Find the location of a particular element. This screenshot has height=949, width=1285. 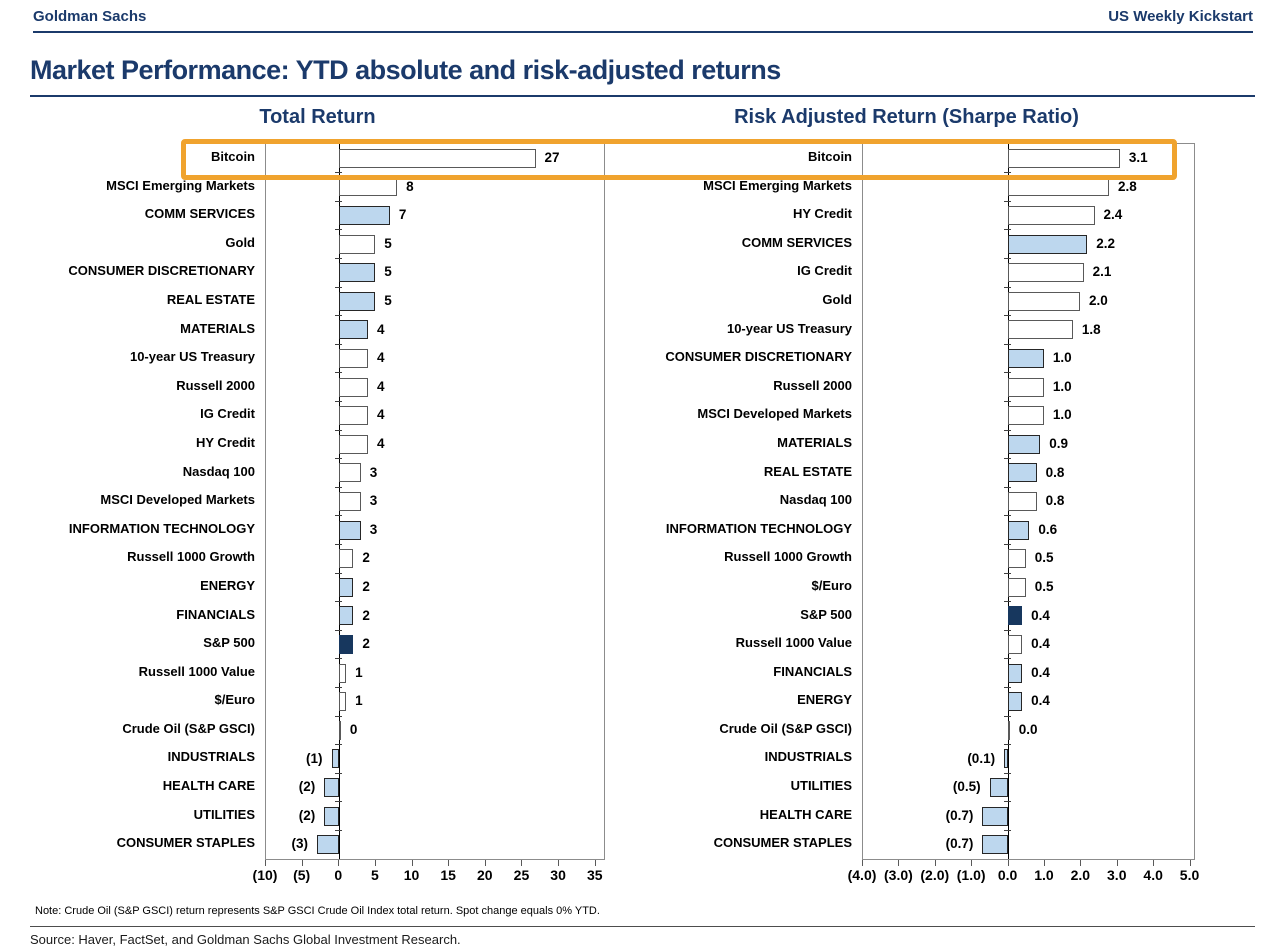

value-label: 2.1 is located at coordinates (1102, 272).